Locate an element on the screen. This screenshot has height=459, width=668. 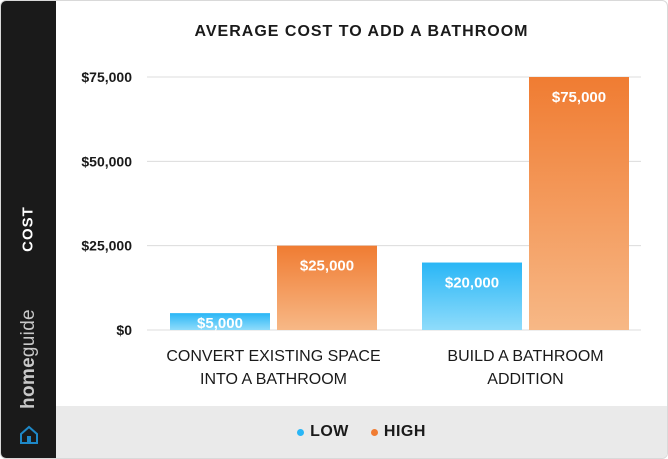
x-category-label: BUILD A BATHROOM is located at coordinates (525, 356).